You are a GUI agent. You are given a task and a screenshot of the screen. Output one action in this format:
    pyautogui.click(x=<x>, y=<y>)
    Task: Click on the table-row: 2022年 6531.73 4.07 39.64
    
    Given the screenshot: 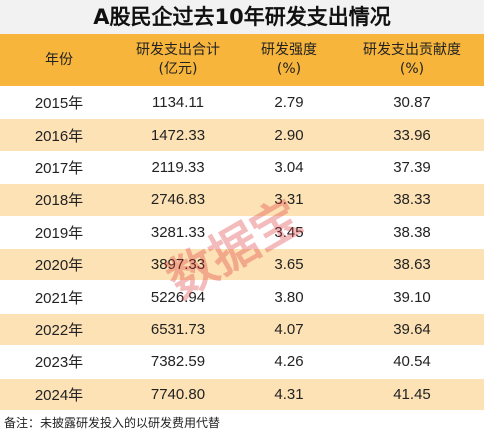 What is the action you would take?
    pyautogui.click(x=242, y=330)
    